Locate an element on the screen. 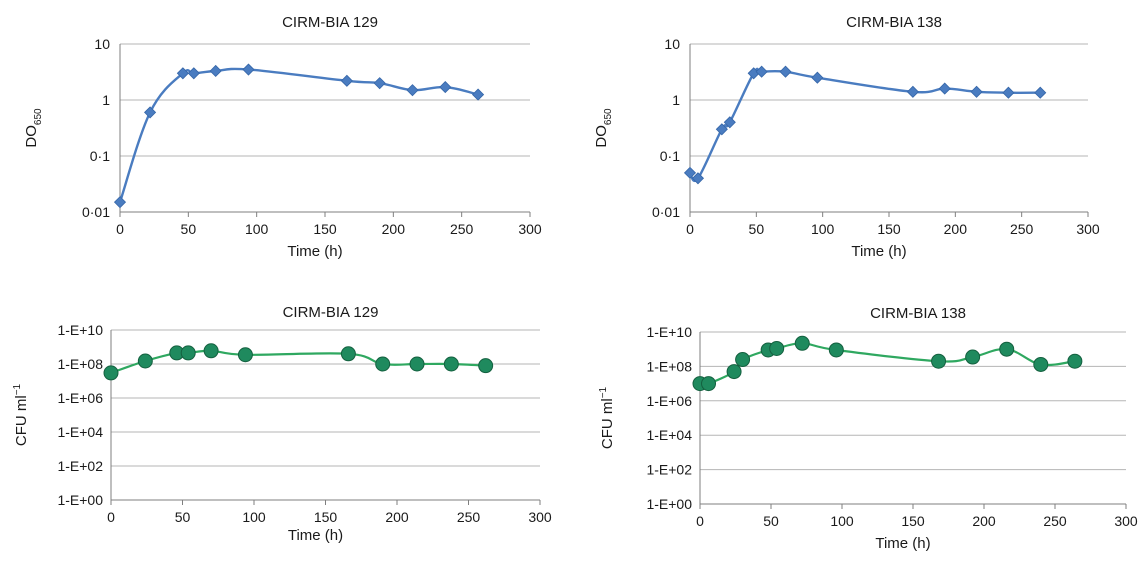 This screenshot has height=568, width=1147. y-tick-label: 10 is located at coordinates (672, 44).